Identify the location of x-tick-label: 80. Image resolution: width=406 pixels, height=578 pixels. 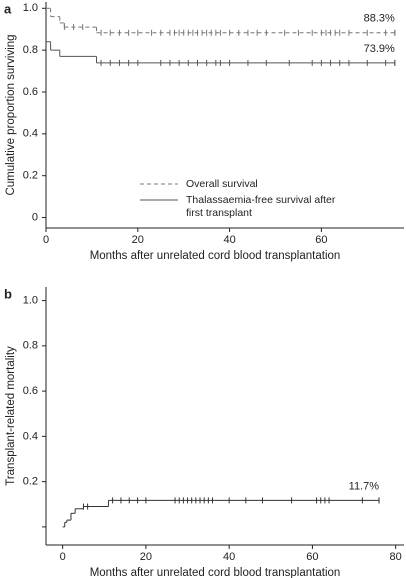
(396, 557).